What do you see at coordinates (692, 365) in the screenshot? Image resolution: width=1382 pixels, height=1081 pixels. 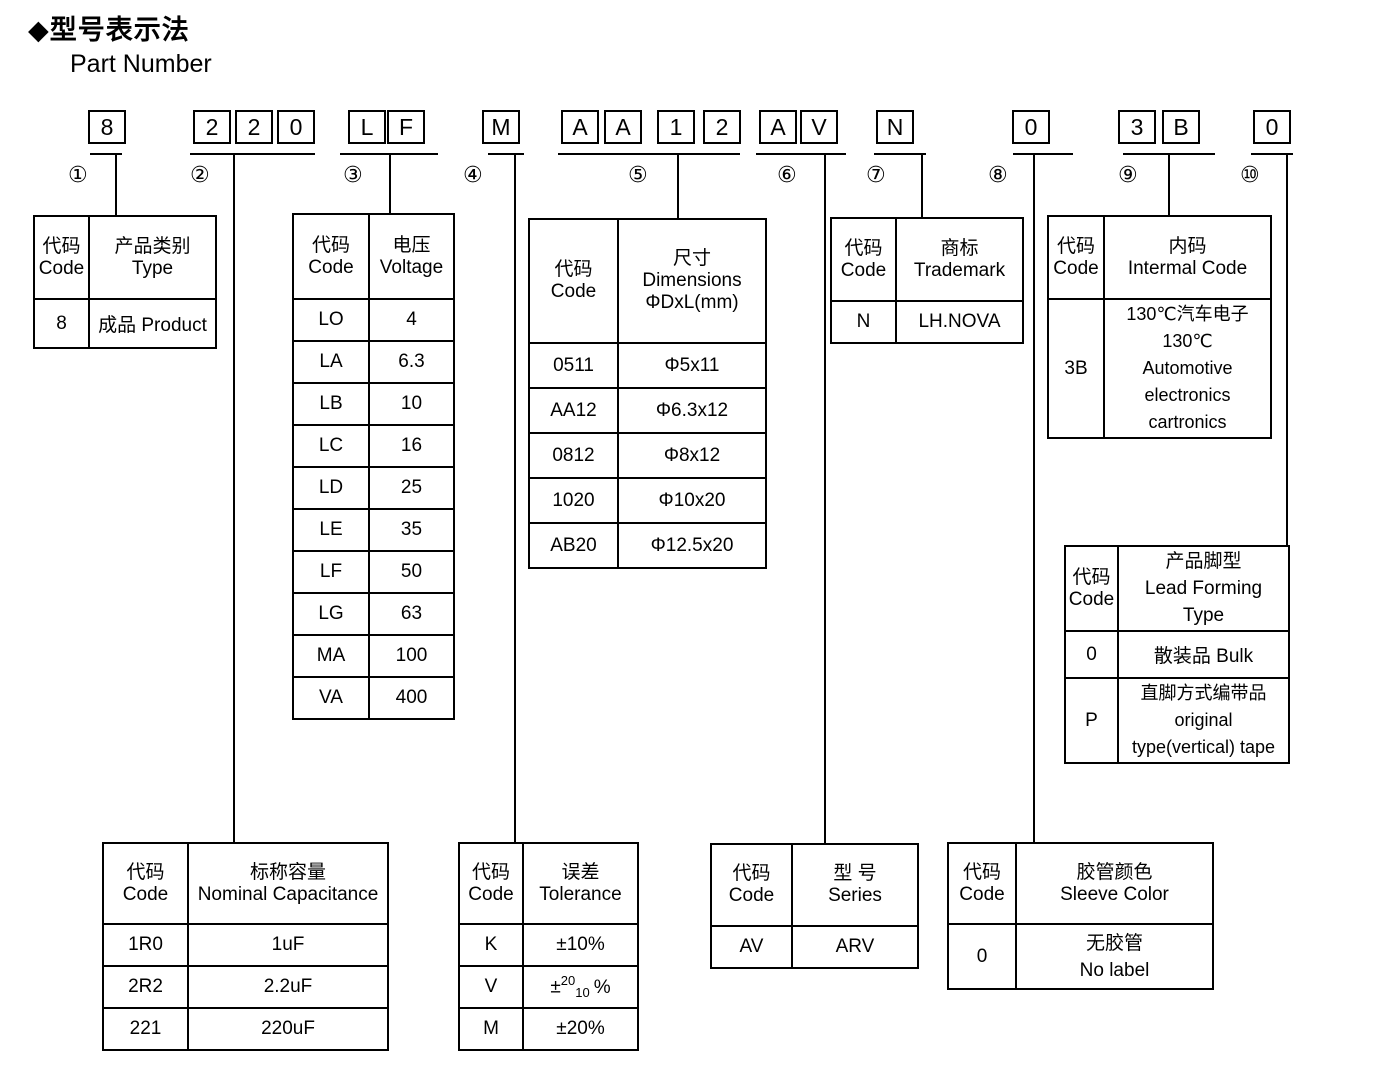 I see `value-cell: Φ5x11` at bounding box center [692, 365].